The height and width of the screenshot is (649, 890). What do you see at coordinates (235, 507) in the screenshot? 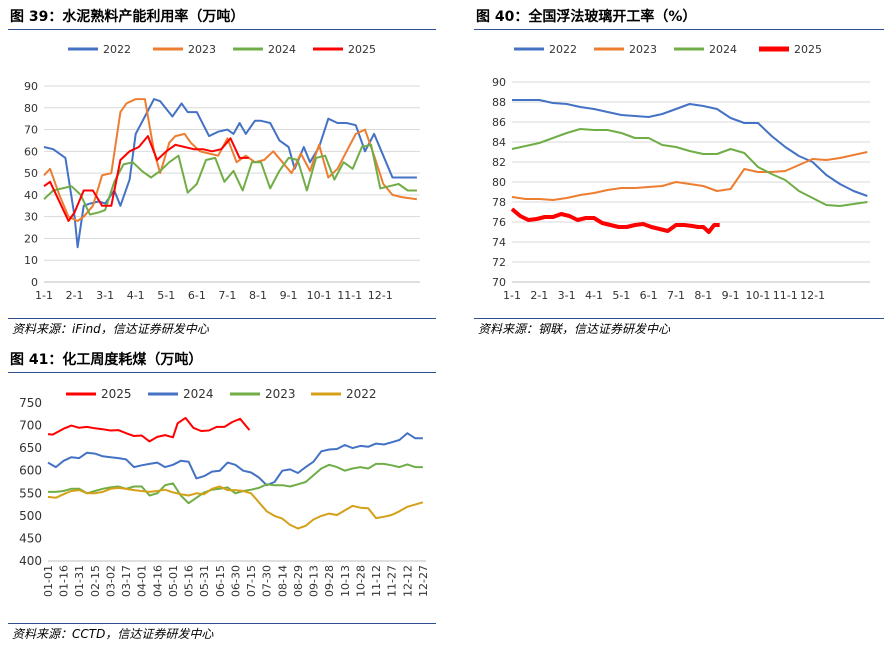
I see `series-line-2022` at bounding box center [235, 507].